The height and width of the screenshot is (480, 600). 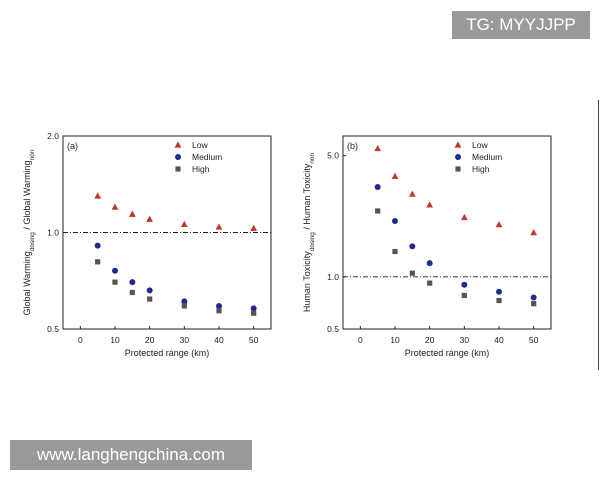 What do you see at coordinates (465, 340) in the screenshot?
I see `panel-b-x-tick-label: 30` at bounding box center [465, 340].